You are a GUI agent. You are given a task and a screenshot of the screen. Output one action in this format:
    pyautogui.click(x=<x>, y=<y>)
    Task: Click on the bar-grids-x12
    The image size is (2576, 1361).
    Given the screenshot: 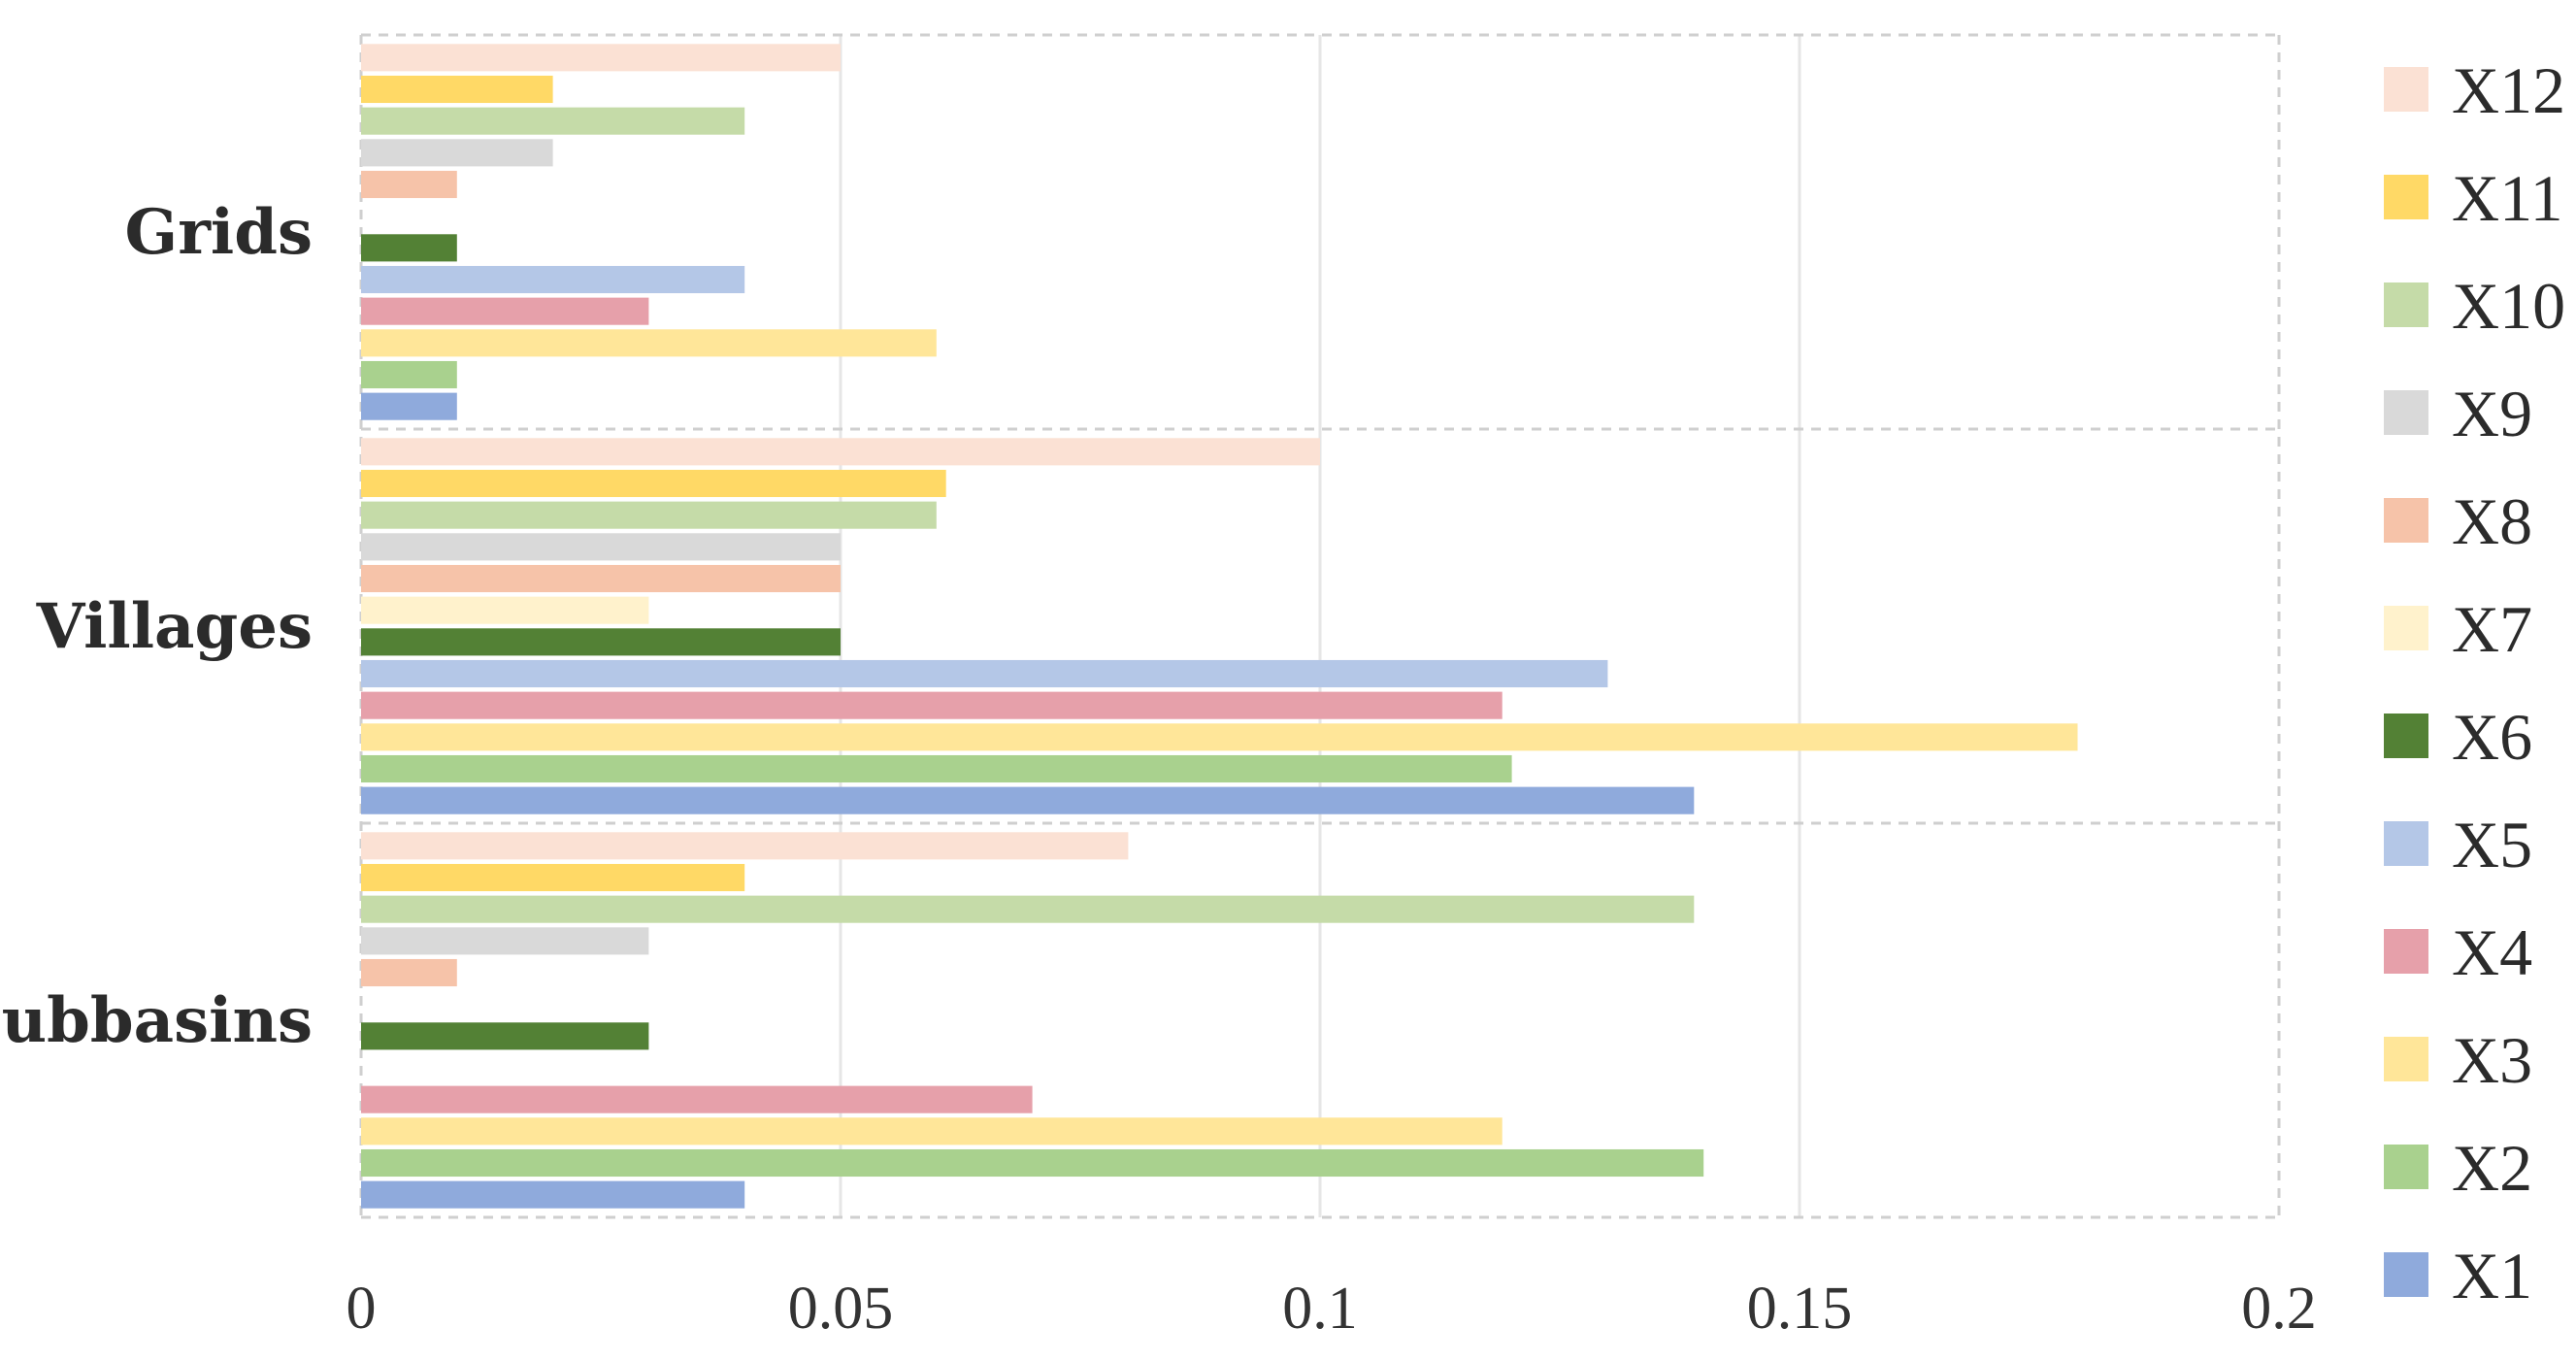 What is the action you would take?
    pyautogui.click(x=601, y=58)
    